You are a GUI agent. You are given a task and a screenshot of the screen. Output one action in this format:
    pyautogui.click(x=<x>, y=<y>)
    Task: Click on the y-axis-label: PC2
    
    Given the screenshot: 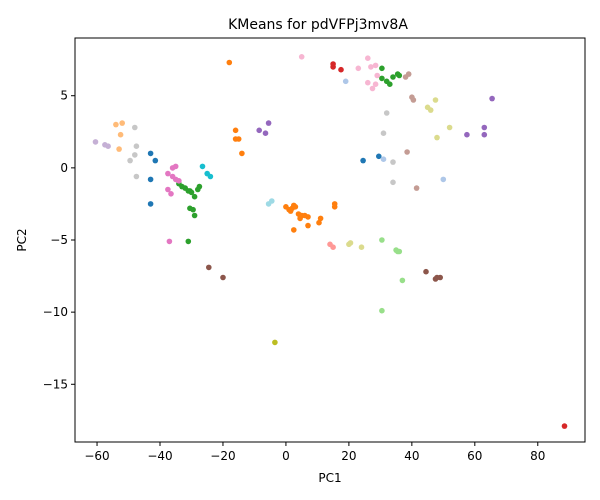 What is the action you would take?
    pyautogui.click(x=22, y=239)
    